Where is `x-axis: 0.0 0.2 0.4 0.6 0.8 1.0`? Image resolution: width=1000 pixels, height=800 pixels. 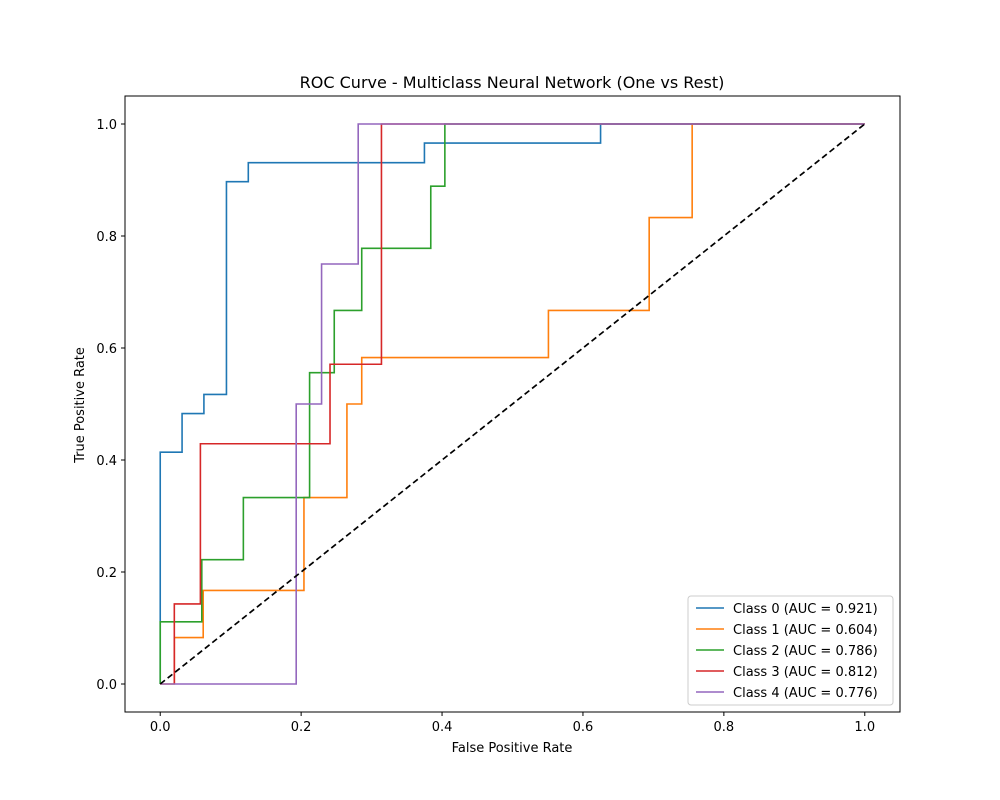
x-axis: 0.0 0.2 0.4 0.6 0.8 1.0 is located at coordinates (512, 723).